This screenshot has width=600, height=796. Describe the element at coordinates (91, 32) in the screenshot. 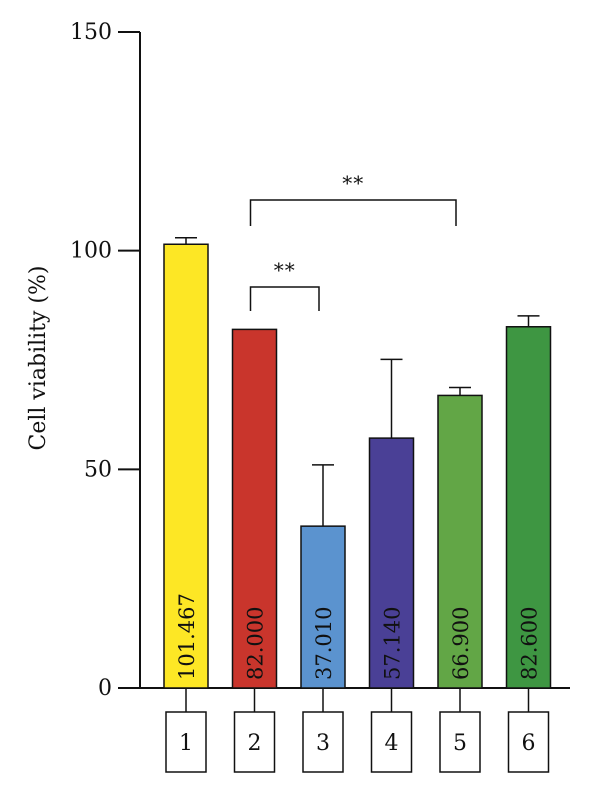

I see `y-tick-label: 150` at that location.